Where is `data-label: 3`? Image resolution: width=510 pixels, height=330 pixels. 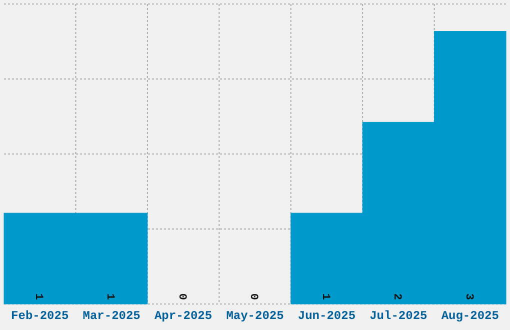
data-label: 3 is located at coordinates (468, 296).